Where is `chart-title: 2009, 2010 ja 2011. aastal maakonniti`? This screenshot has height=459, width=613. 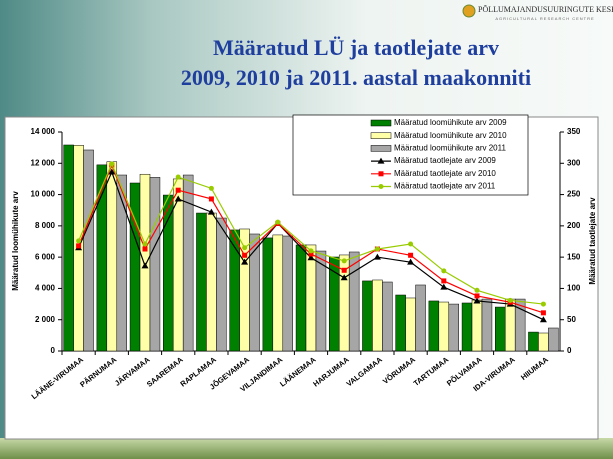 chart-title: 2009, 2010 ja 2011. aastal maakonniti is located at coordinates (356, 77).